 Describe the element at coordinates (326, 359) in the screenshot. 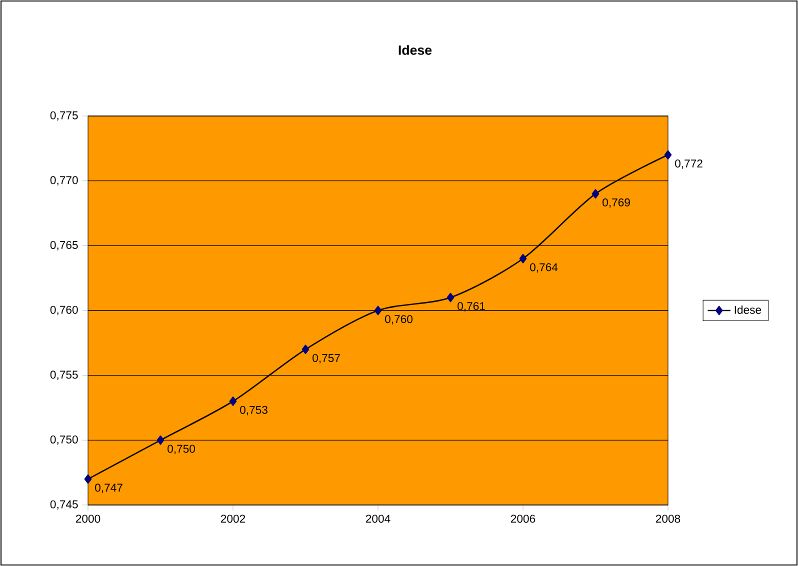

I see `data-label: 0,757` at that location.